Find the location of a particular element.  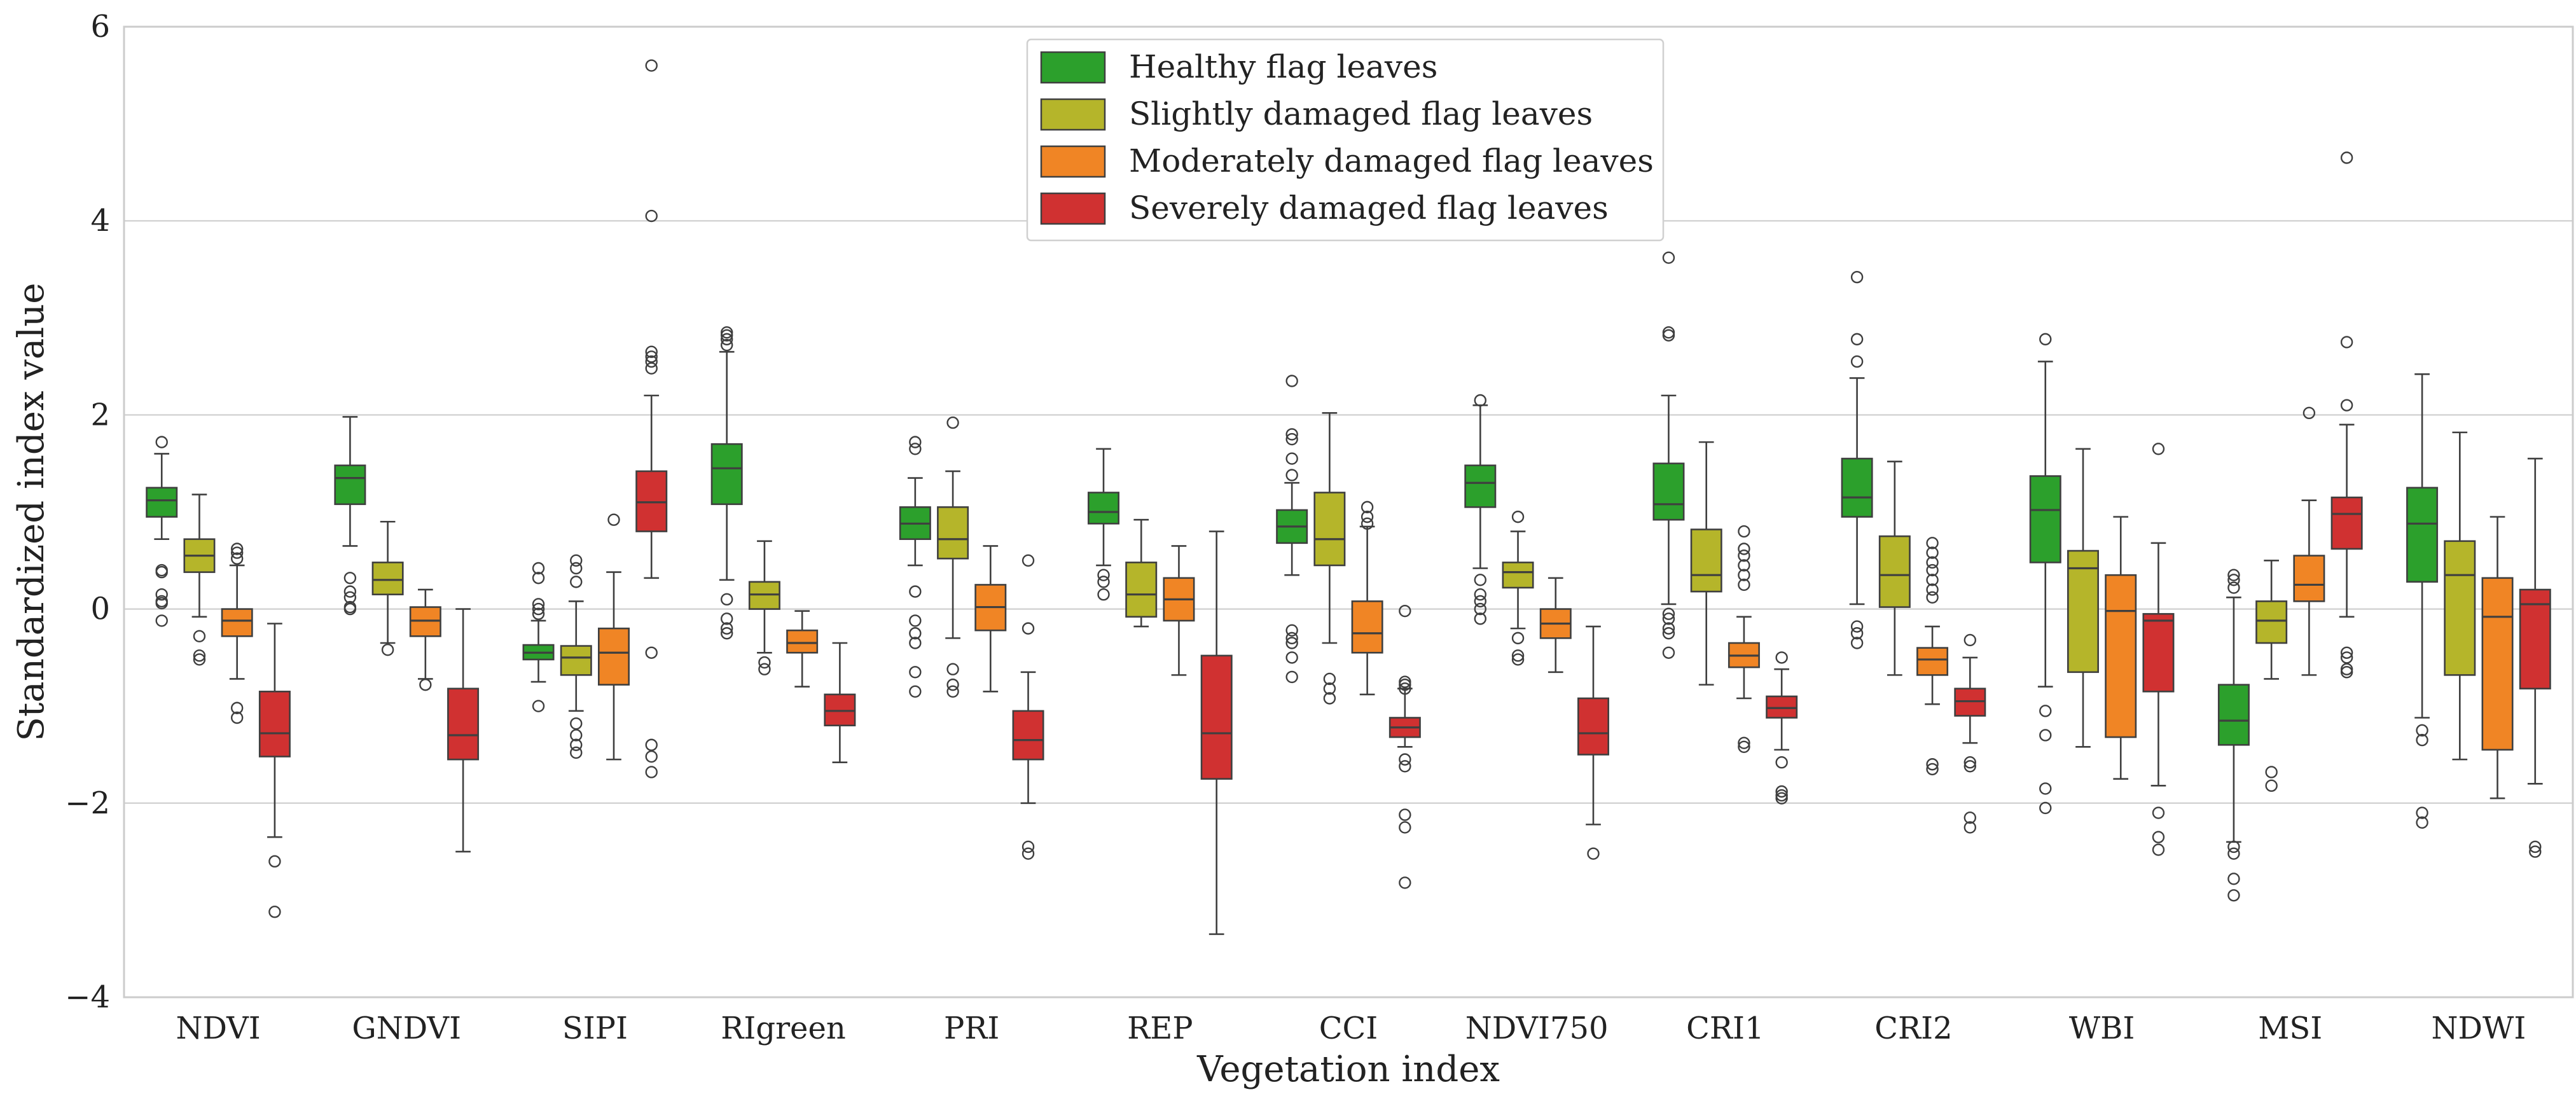

x-tick-label: REP is located at coordinates (1160, 1028).